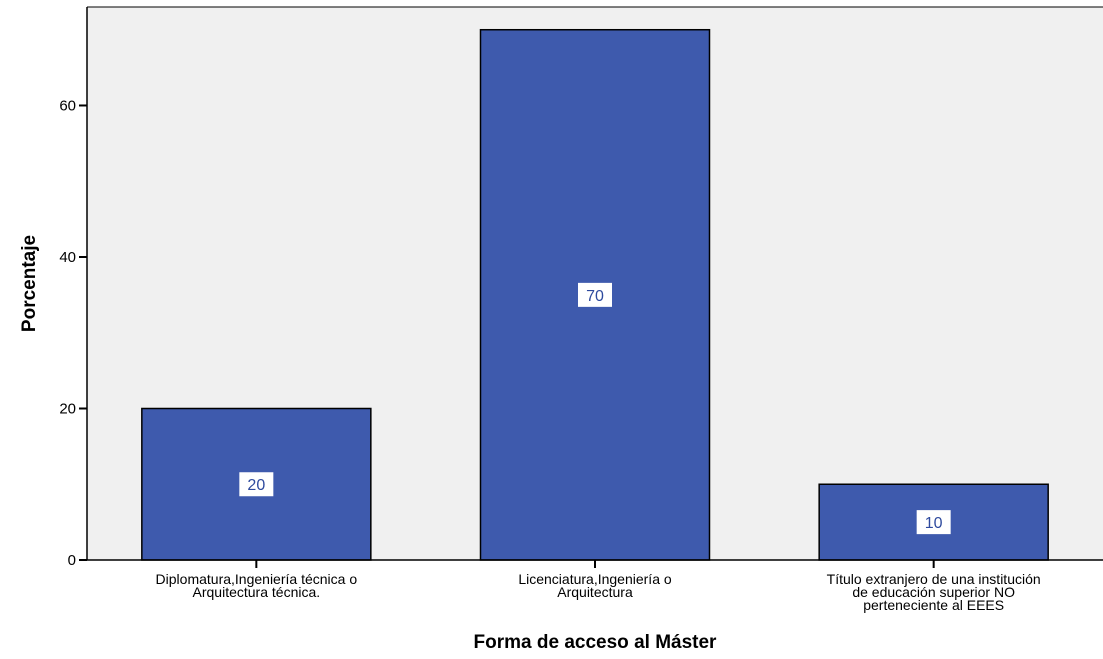 This screenshot has height=659, width=1103. Describe the element at coordinates (595, 642) in the screenshot. I see `x-axis-title: Forma de acceso al Máster` at that location.